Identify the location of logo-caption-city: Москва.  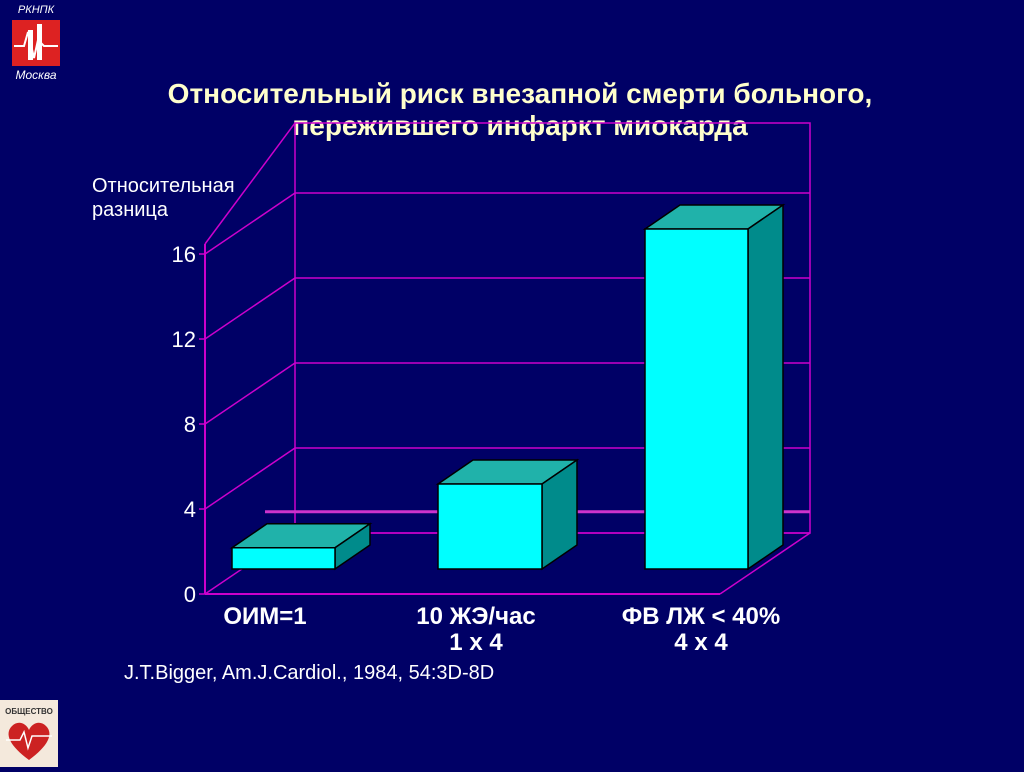
(36, 75).